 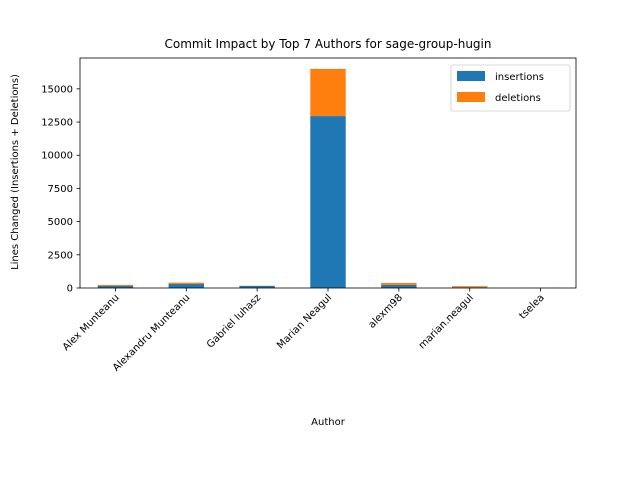 I want to click on y-tick-label: 0, so click(x=70, y=289).